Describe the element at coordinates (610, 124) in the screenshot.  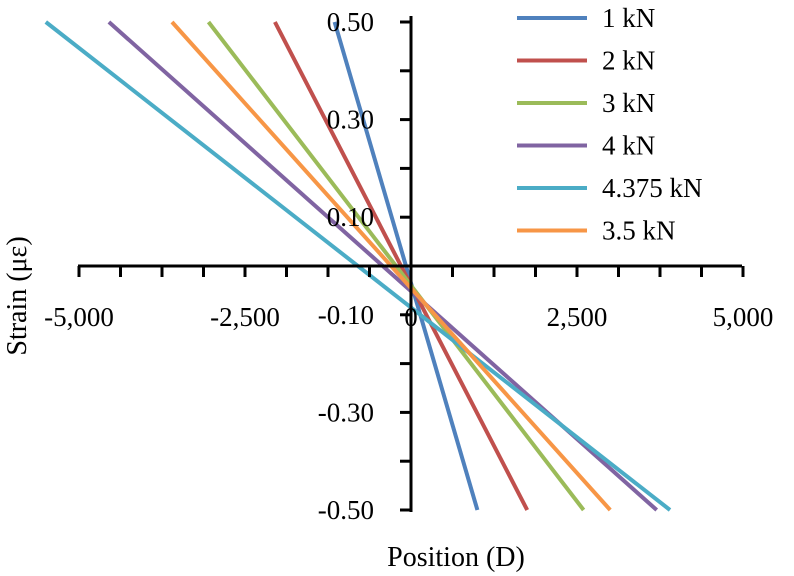
I see `legend: 1 kN 2 kN 3 kN 4 kN 4.375 kN 3.5 kN` at that location.